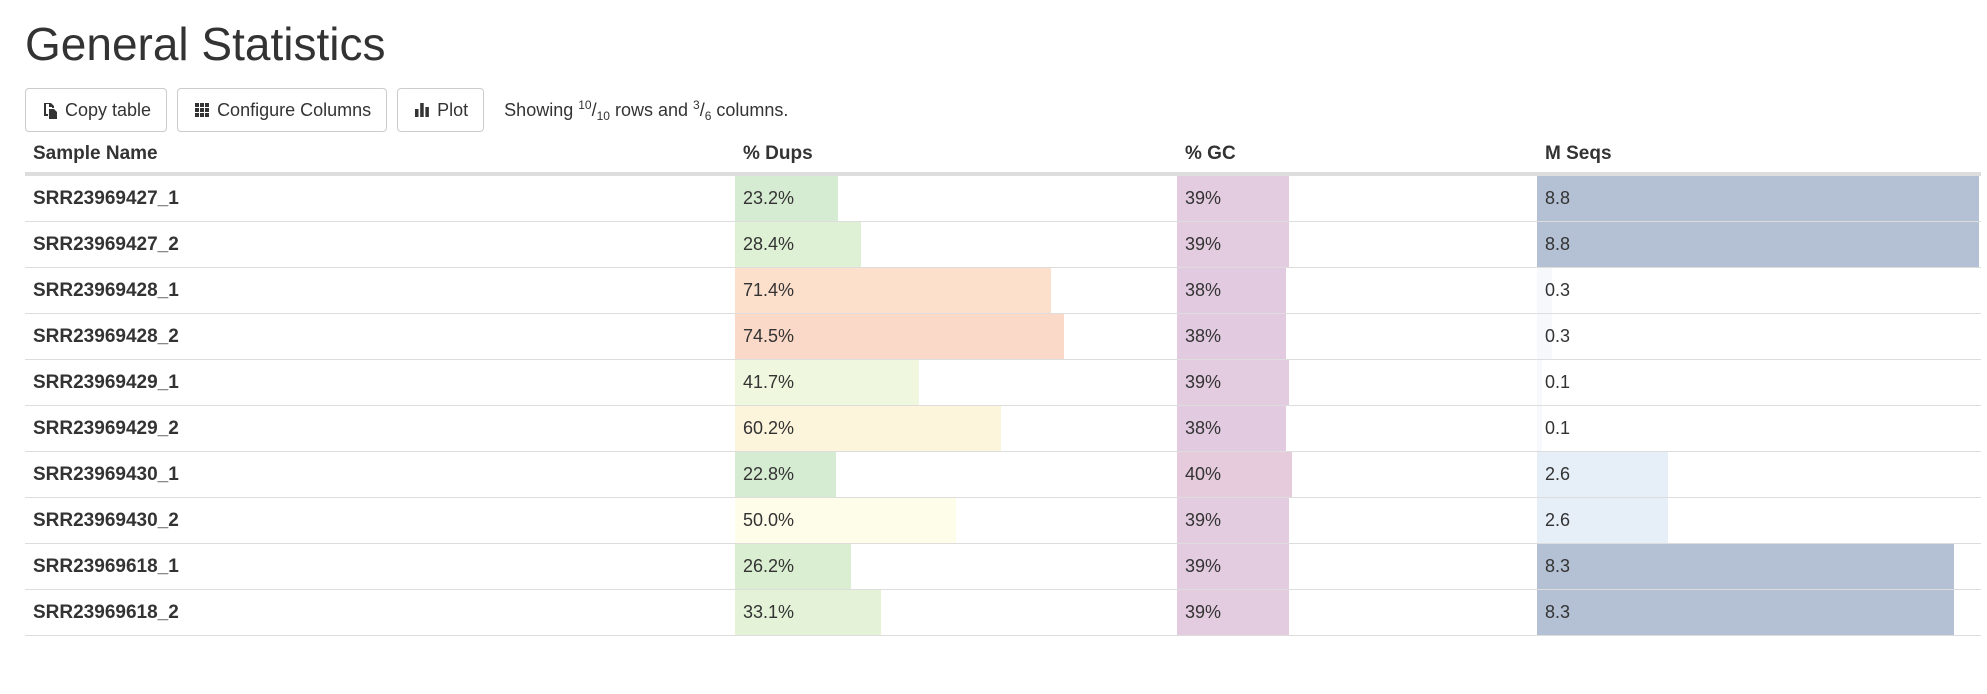 This screenshot has width=1987, height=694. What do you see at coordinates (778, 153) in the screenshot?
I see `header-dups: % Dups` at bounding box center [778, 153].